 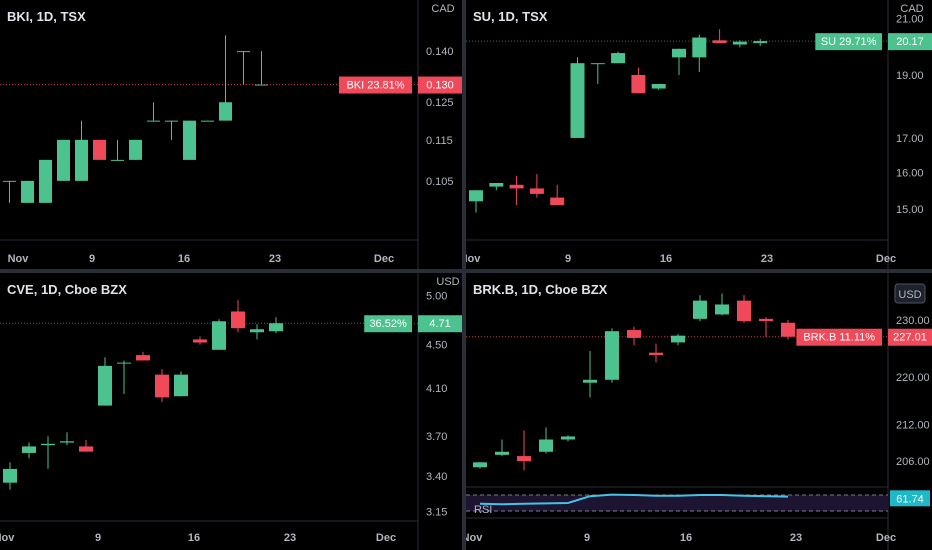 I want to click on pane-divider-horizontal, so click(x=466, y=271).